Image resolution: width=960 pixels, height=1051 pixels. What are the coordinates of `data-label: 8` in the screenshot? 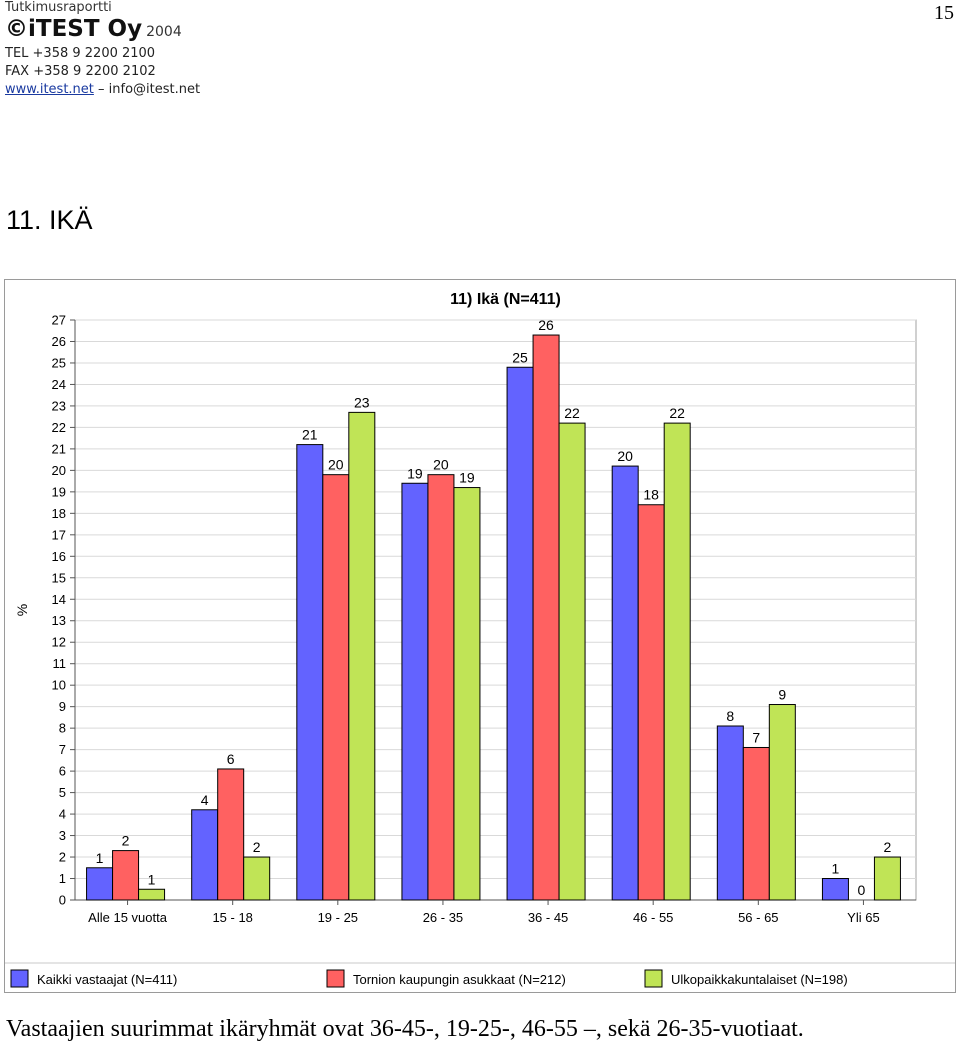 It's located at (730, 716).